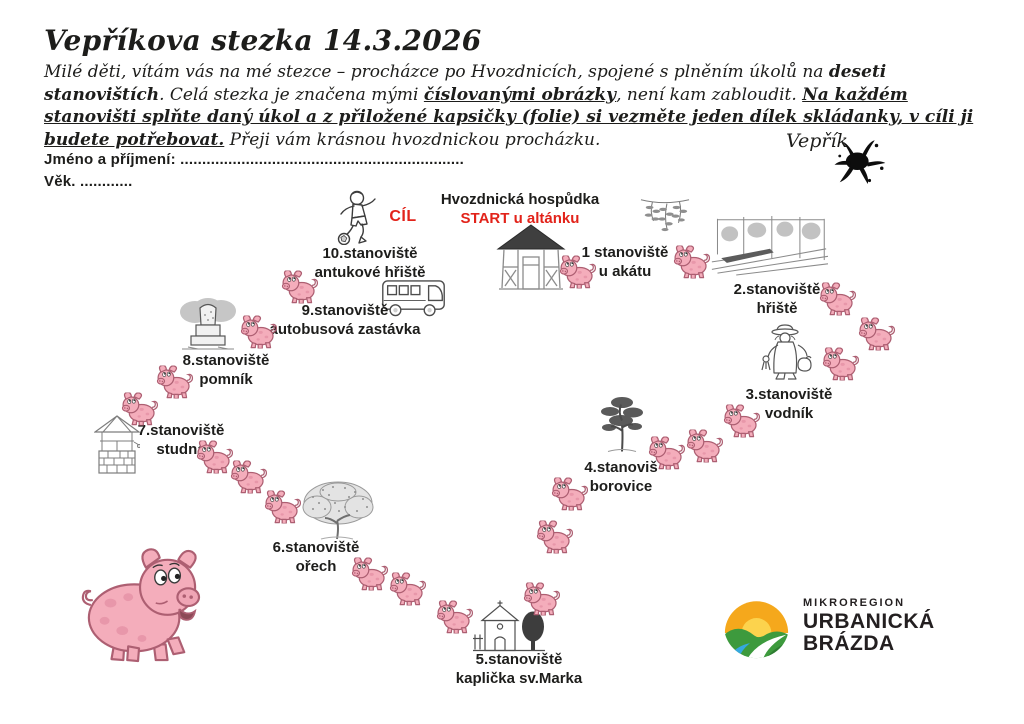 Image resolution: width=1024 pixels, height=724 pixels. Describe the element at coordinates (869, 621) in the screenshot. I see `logo-name-line1: URBANICKÁ` at that location.